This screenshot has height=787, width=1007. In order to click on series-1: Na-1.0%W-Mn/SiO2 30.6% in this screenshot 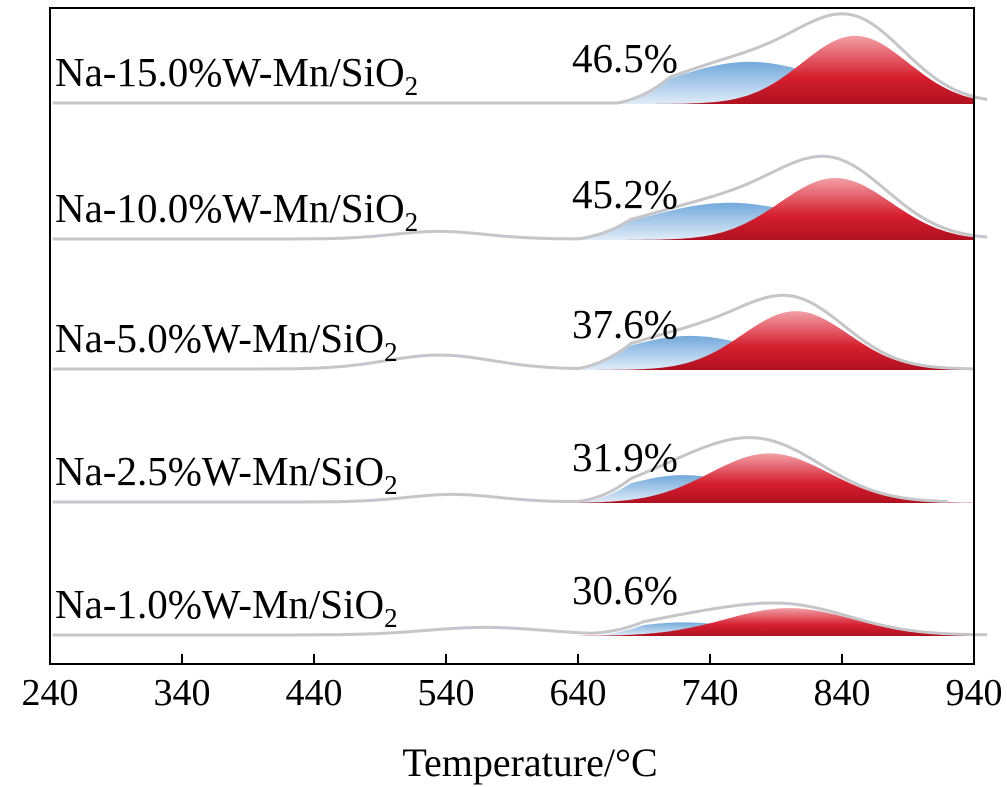, I will do `click(520, 602)`.